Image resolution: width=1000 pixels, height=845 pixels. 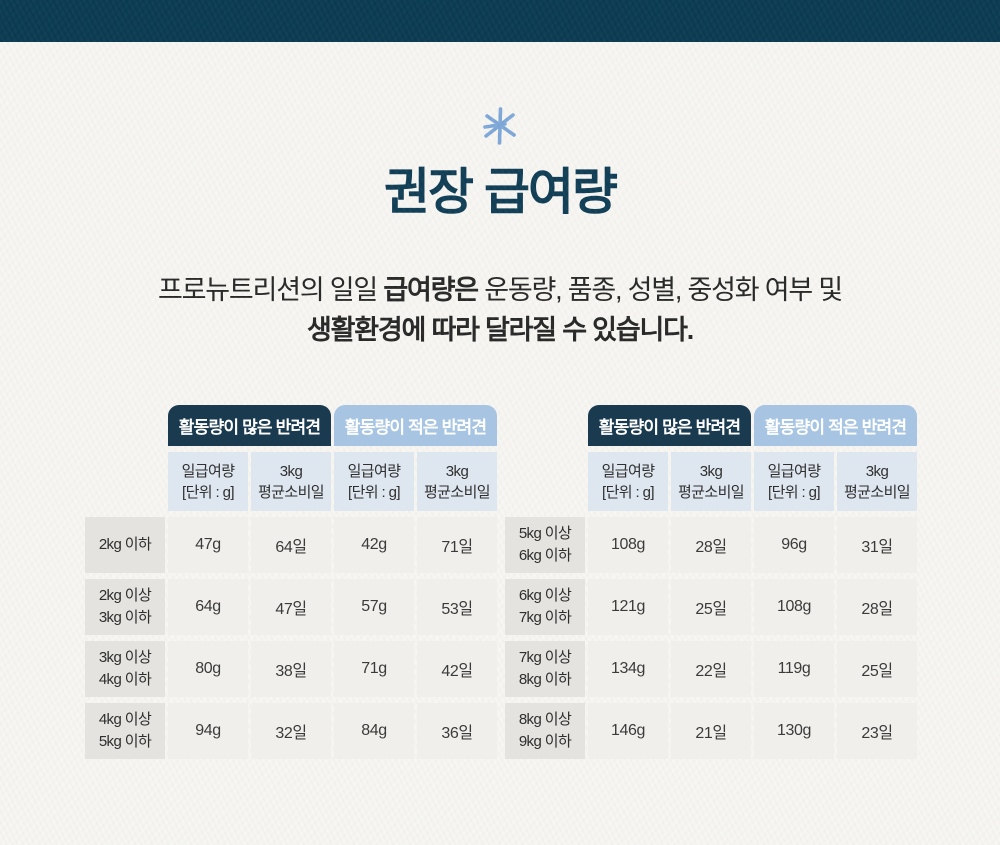 I want to click on table-cell: 42일, so click(x=457, y=669).